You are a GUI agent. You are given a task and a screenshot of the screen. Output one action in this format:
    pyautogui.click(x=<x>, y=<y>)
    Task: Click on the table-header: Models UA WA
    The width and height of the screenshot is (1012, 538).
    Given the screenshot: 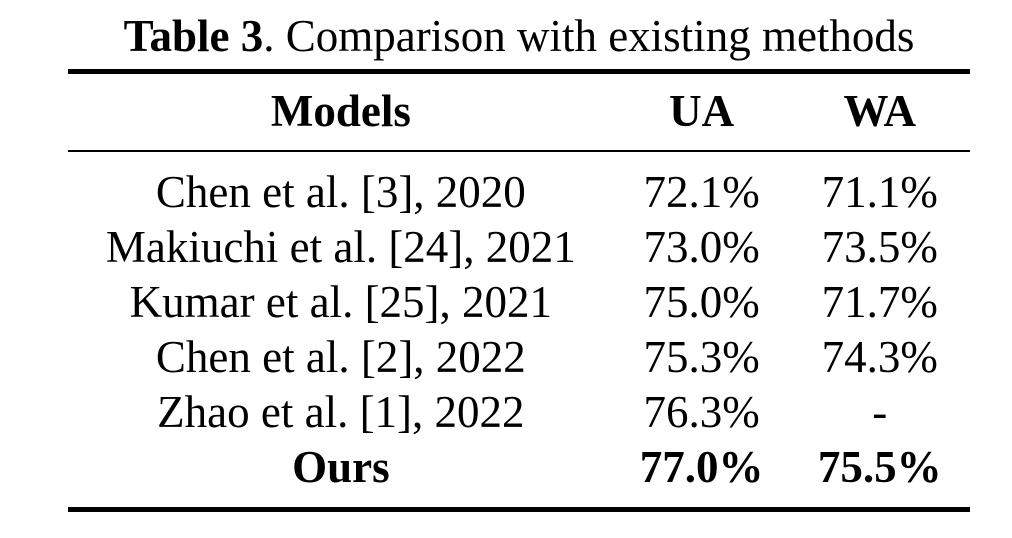 What is the action you would take?
    pyautogui.click(x=519, y=112)
    